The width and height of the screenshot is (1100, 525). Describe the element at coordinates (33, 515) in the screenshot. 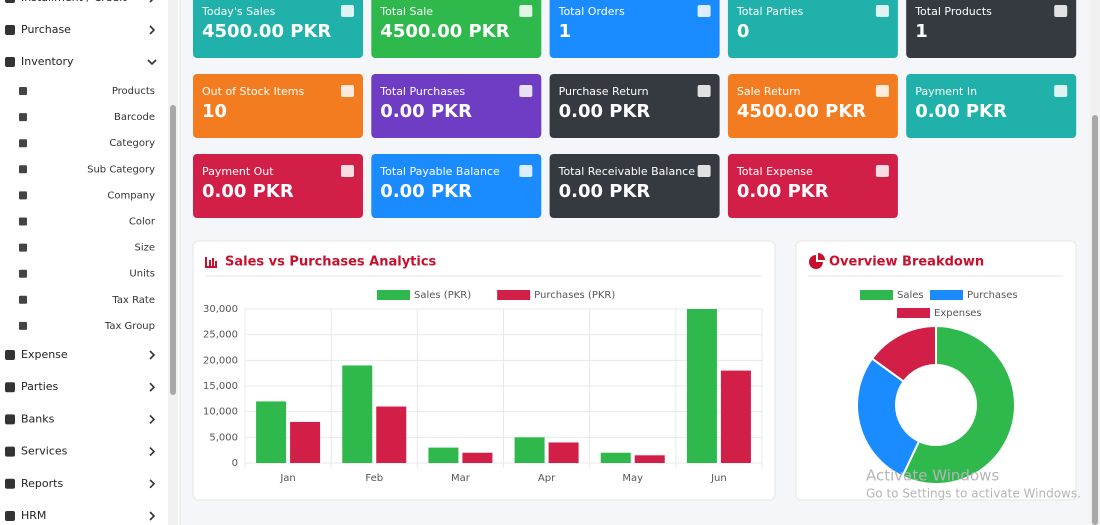

I see `menu-item: HRM` at that location.